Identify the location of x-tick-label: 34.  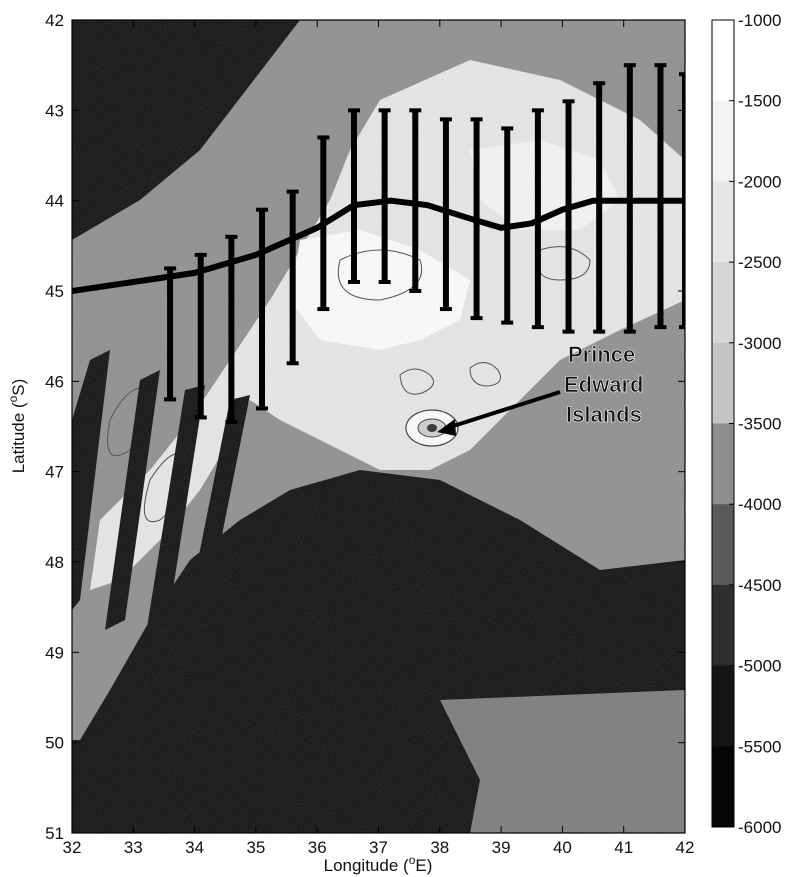
(194, 847).